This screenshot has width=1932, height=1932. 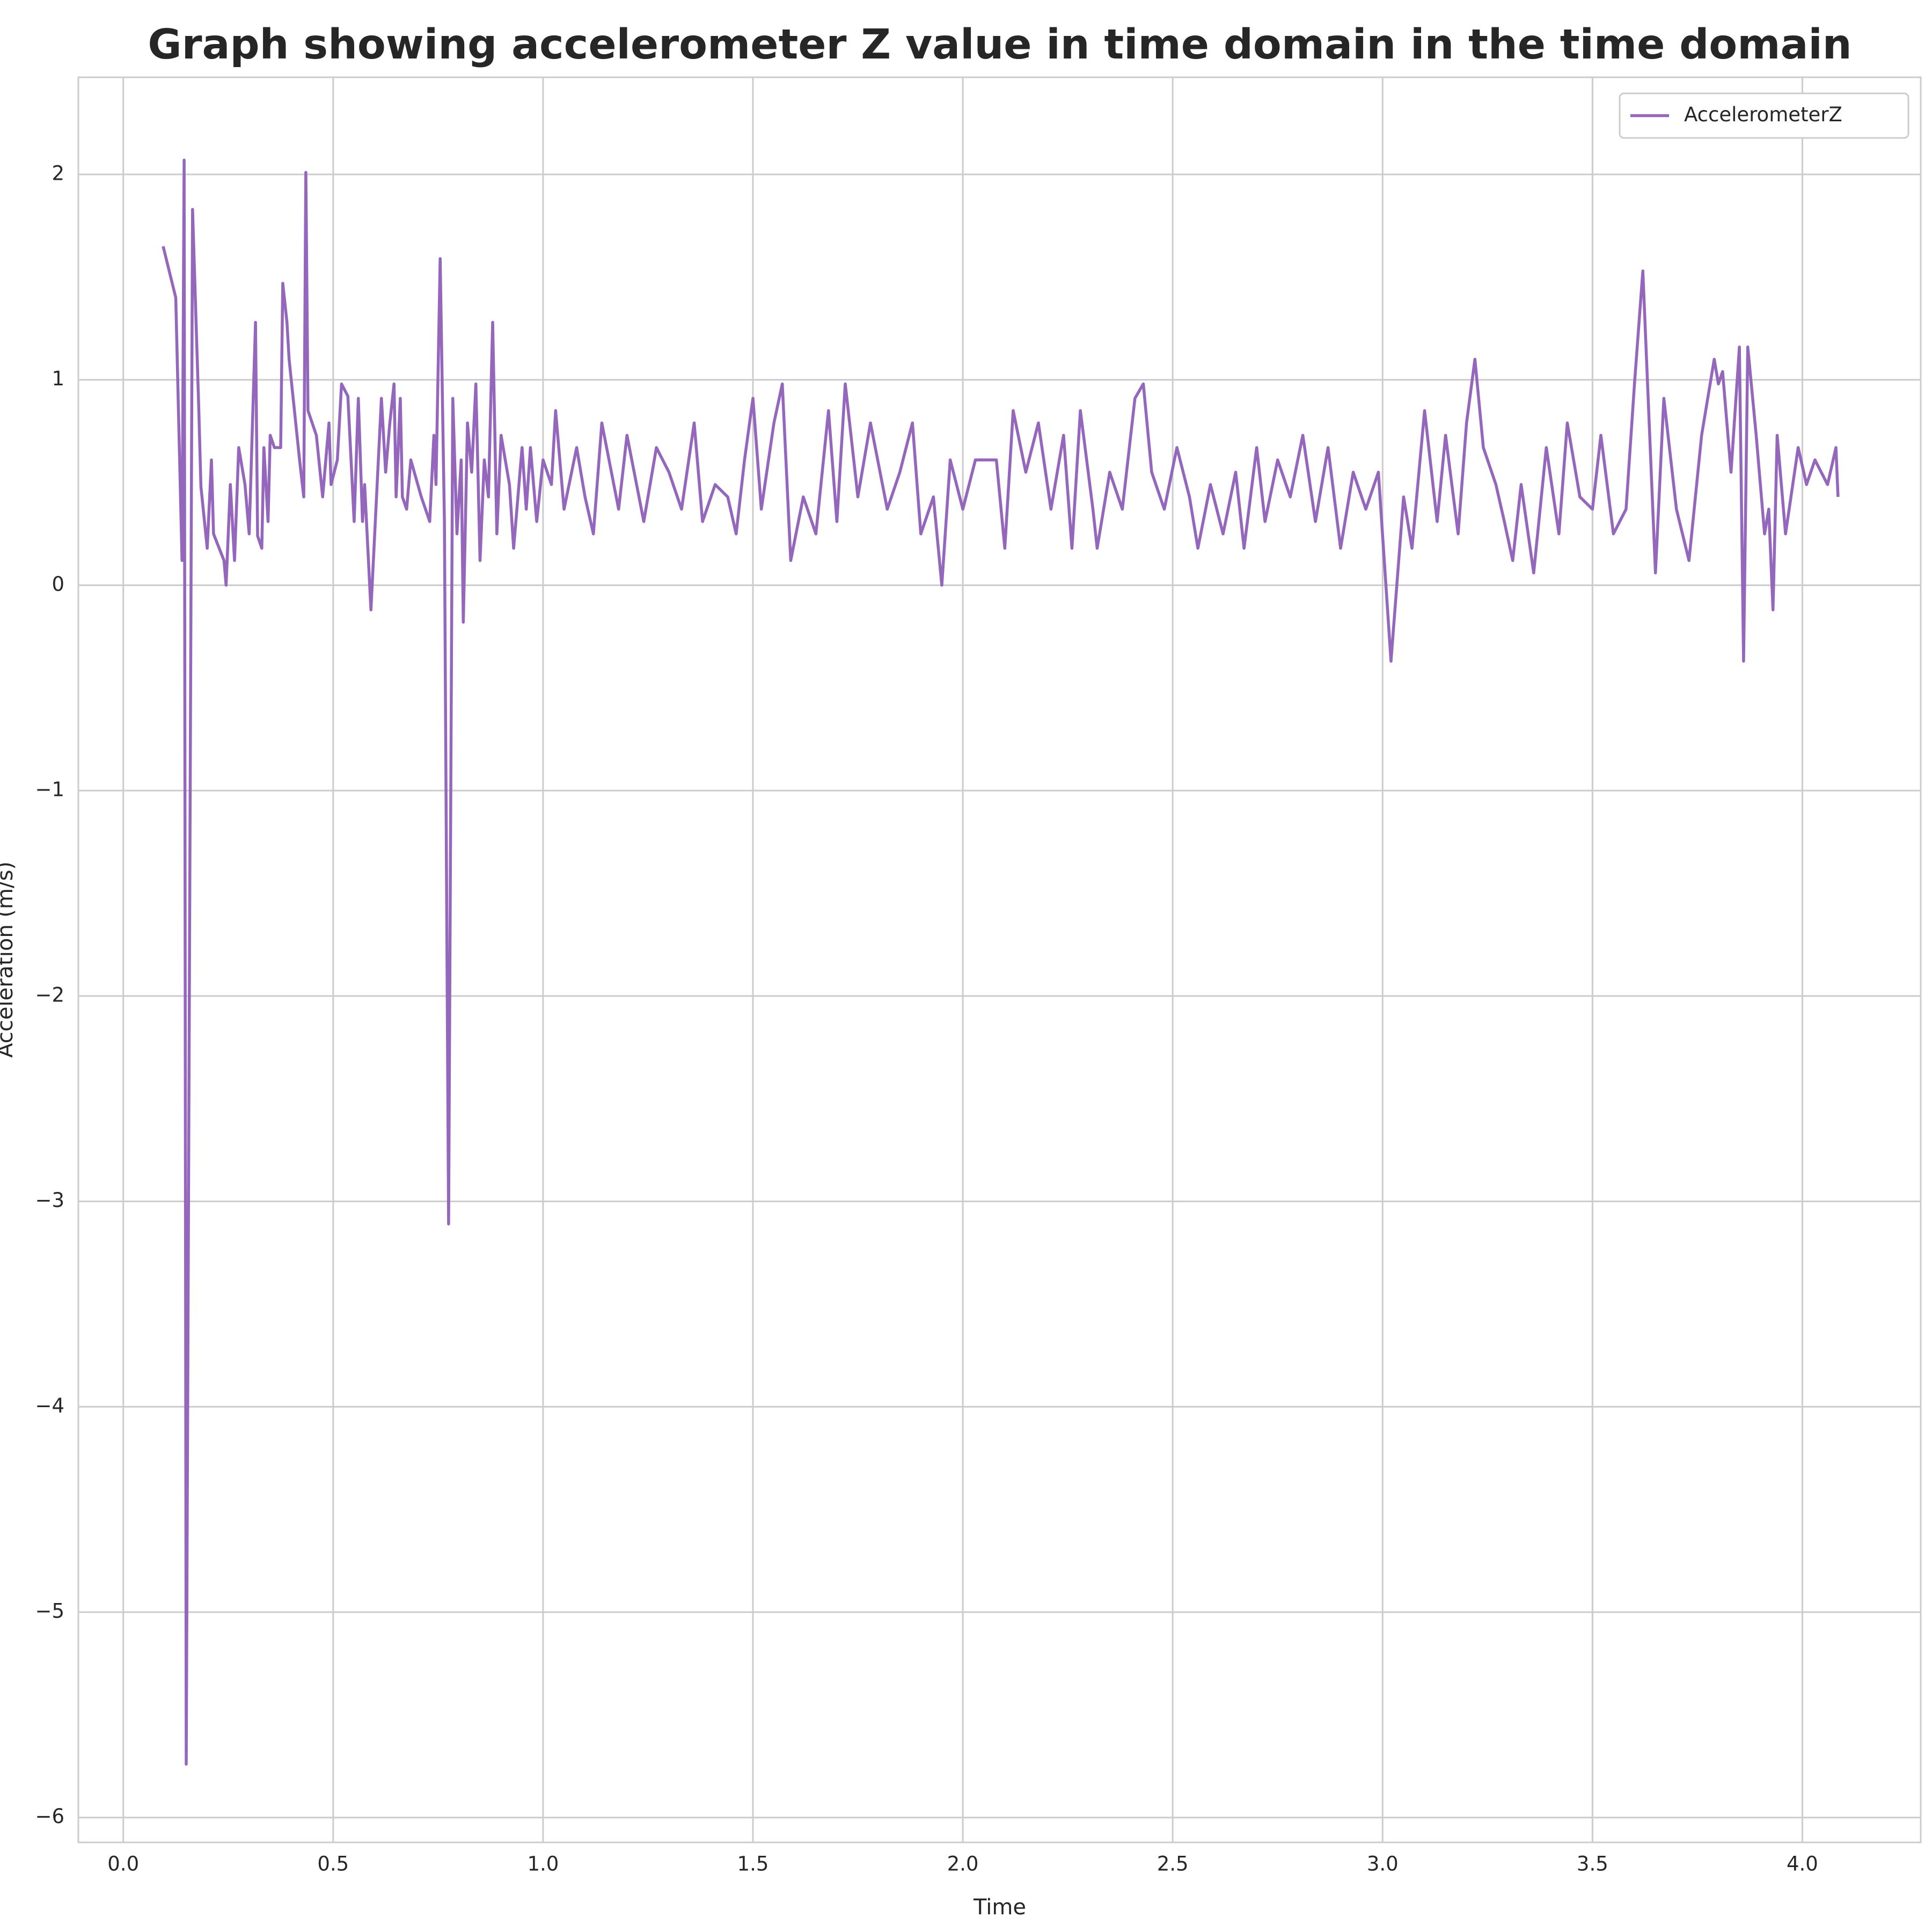 What do you see at coordinates (49, 1405) in the screenshot?
I see `y-tick-label: −4` at bounding box center [49, 1405].